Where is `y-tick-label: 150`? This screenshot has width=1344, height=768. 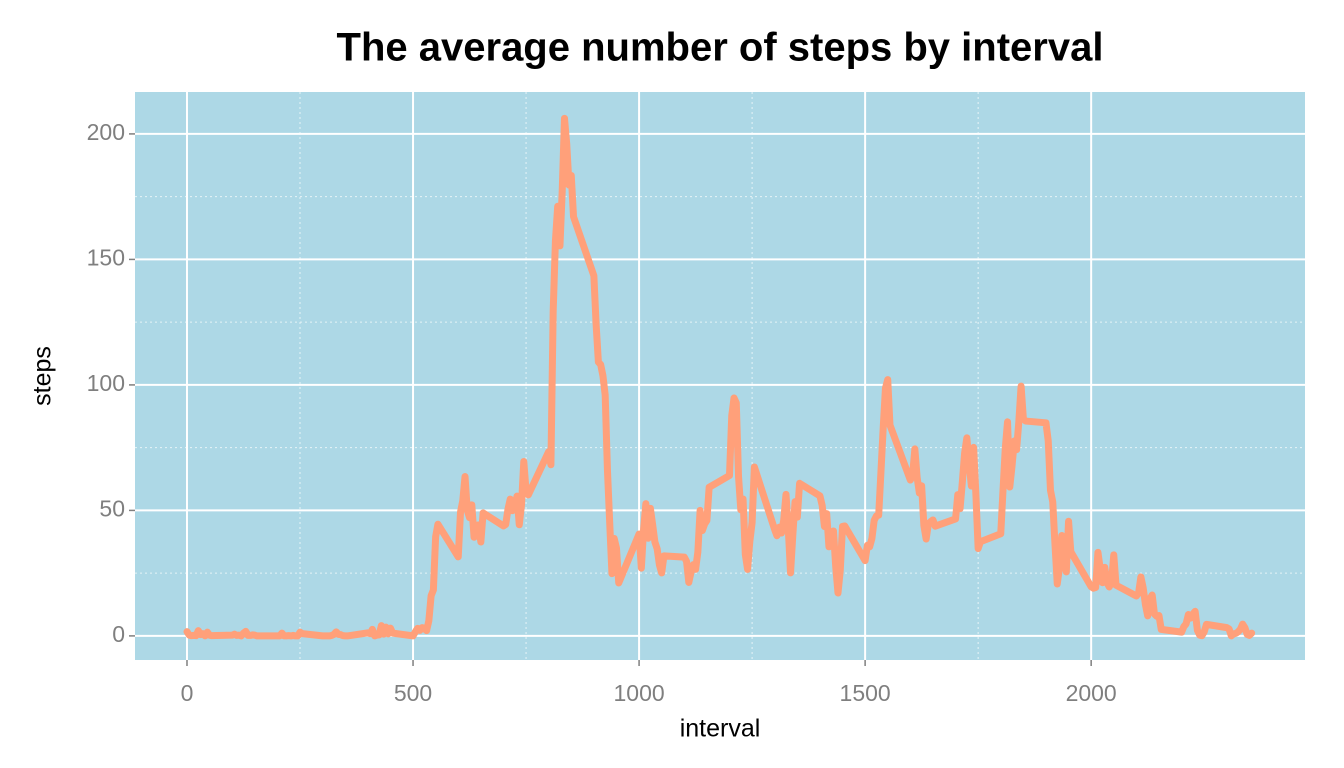 y-tick-label: 150 is located at coordinates (106, 257).